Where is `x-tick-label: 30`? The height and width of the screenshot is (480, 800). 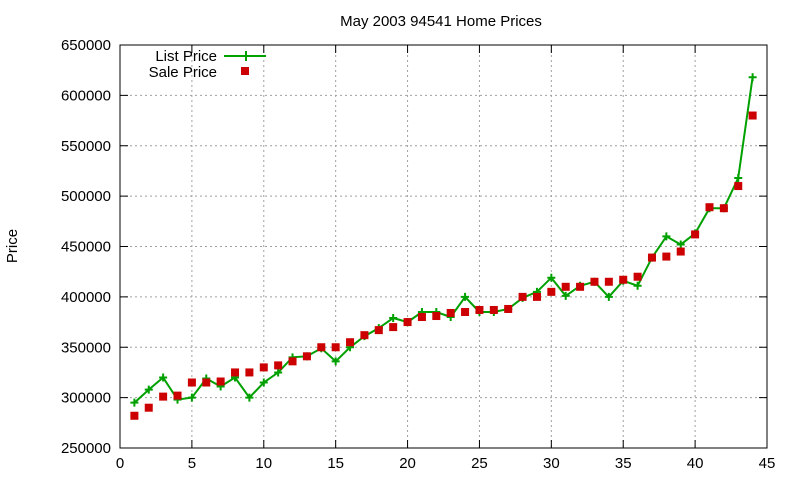 x-tick-label: 30 is located at coordinates (551, 463).